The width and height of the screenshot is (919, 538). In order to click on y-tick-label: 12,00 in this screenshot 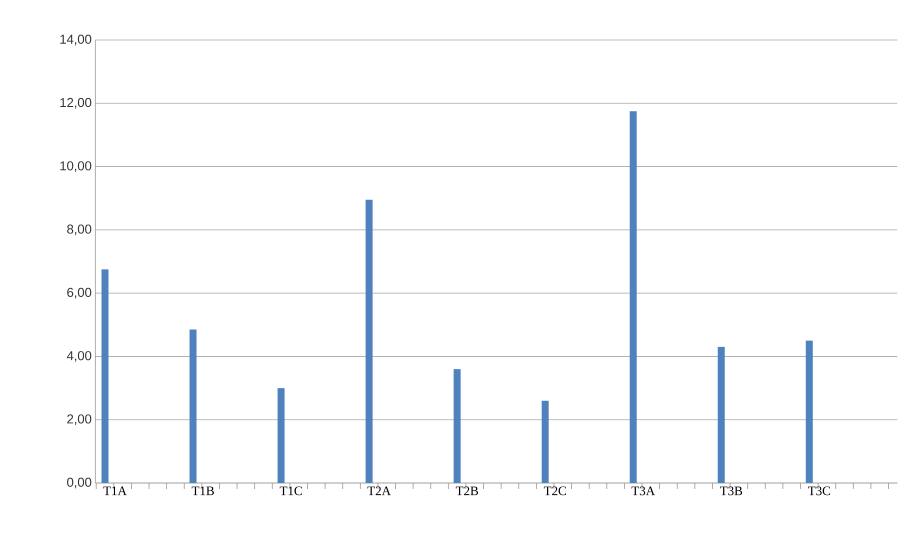, I will do `click(76, 103)`.